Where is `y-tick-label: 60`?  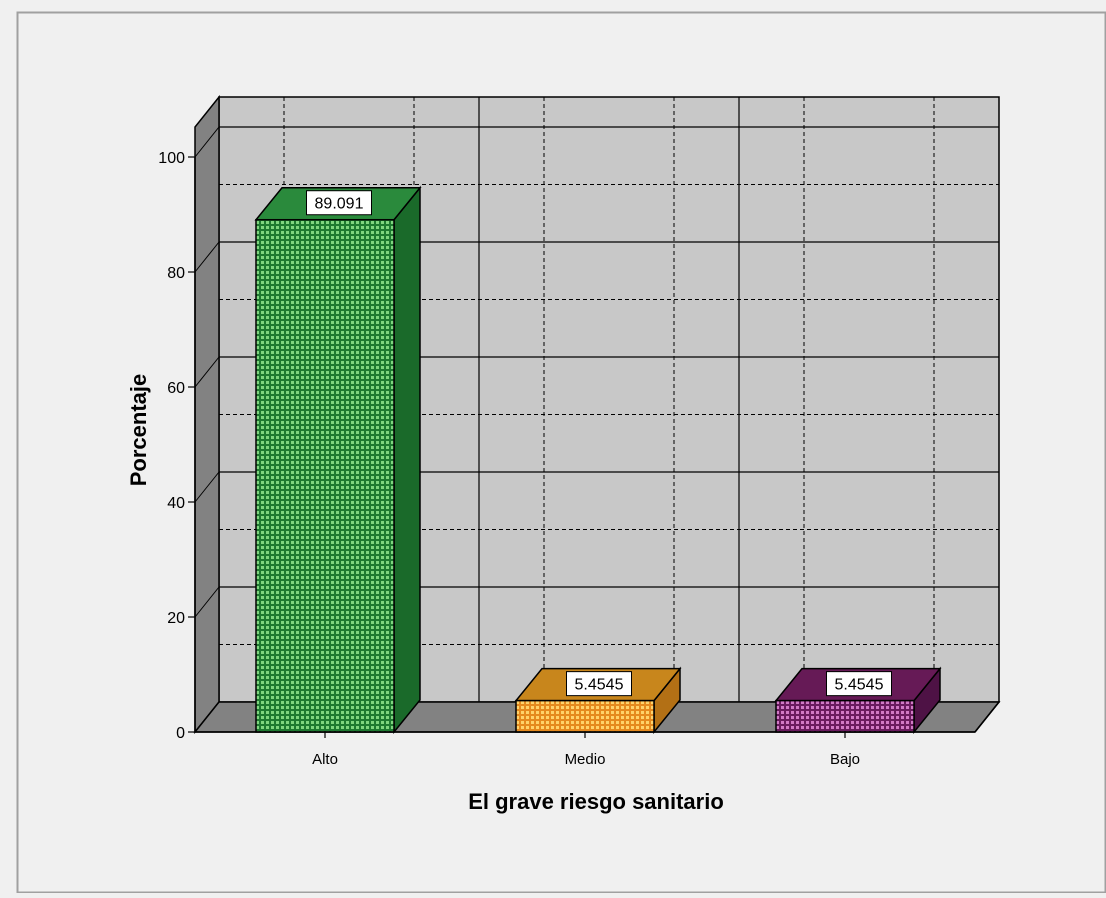 y-tick-label: 60 is located at coordinates (176, 388).